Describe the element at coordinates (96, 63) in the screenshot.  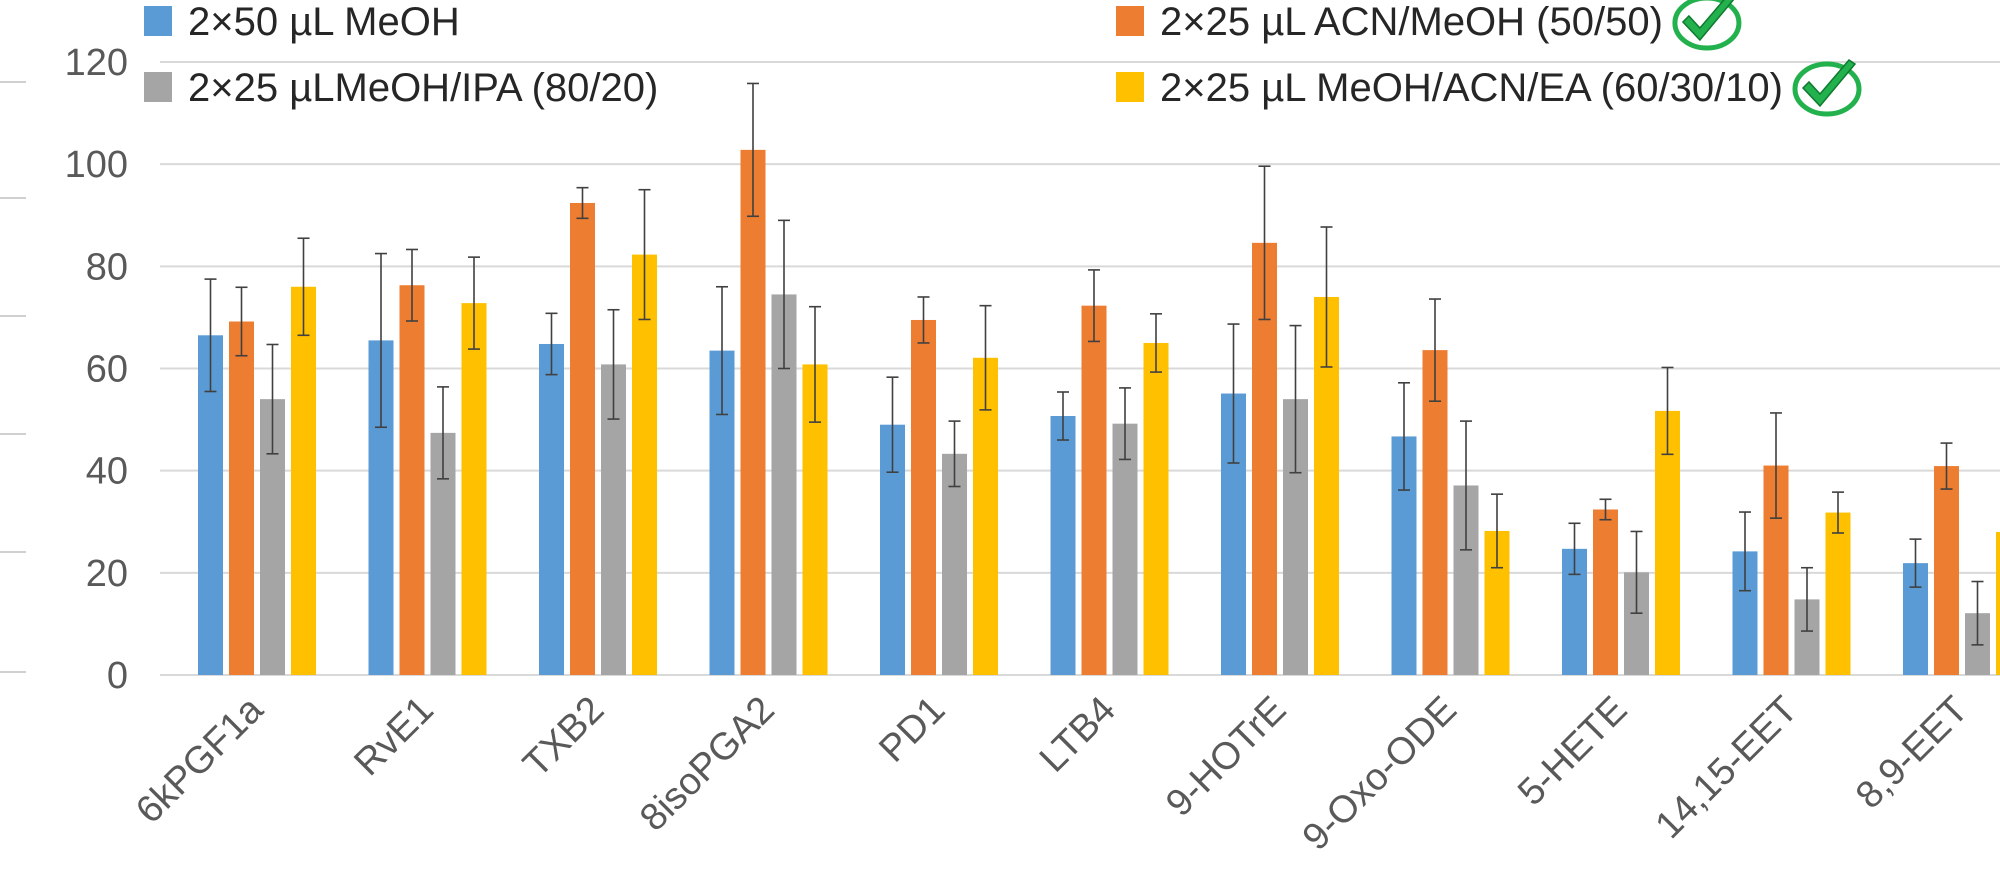
I see `y-tick-label: 120` at that location.